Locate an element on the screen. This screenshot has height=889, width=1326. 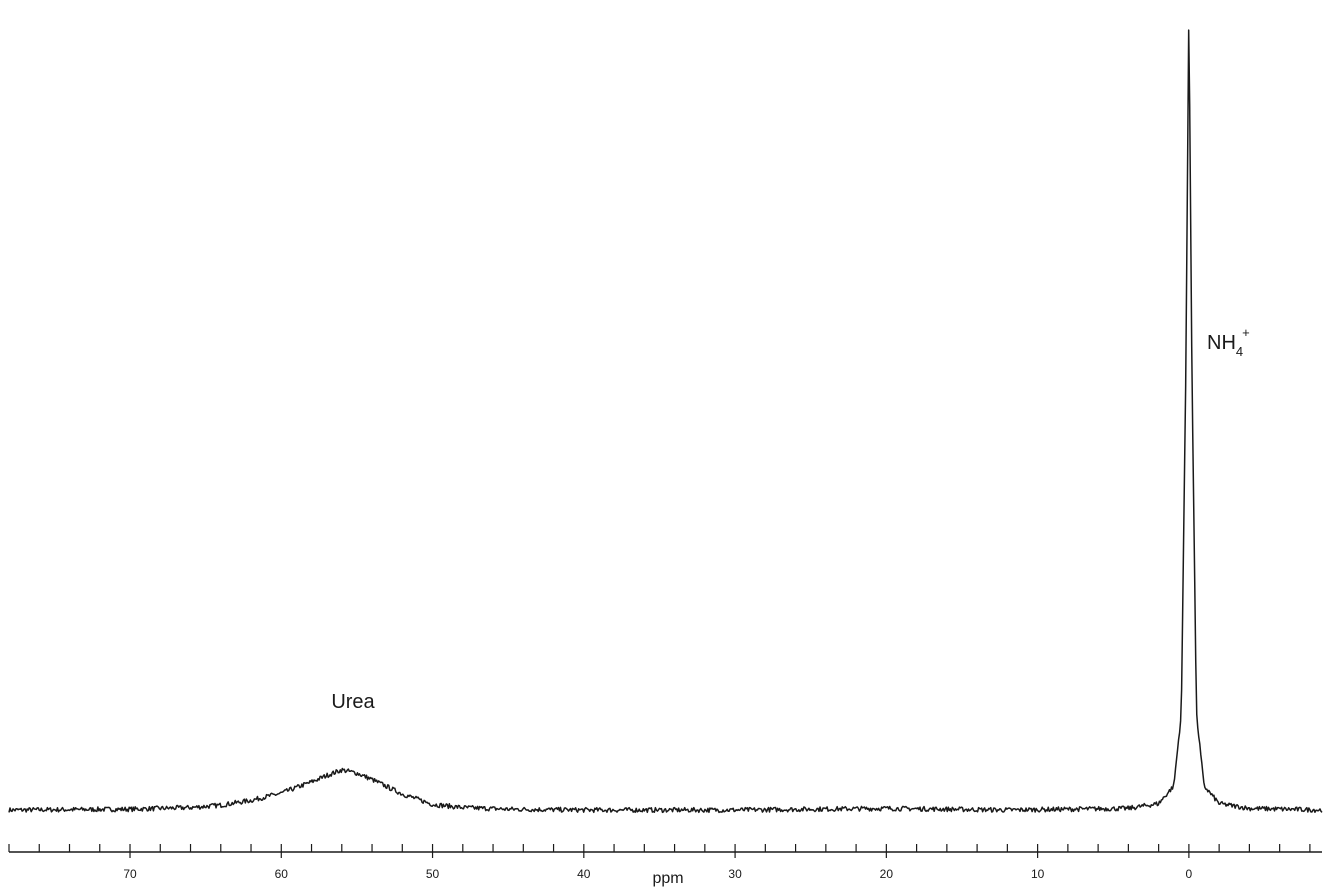
ammonium-label-superscript: + is located at coordinates (1246, 332).